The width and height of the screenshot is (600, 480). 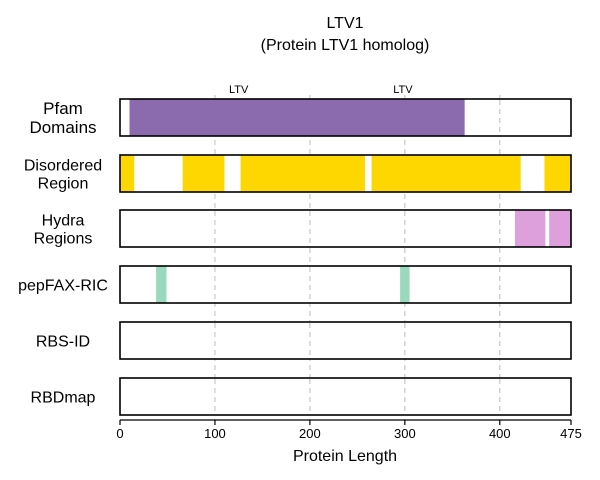 What do you see at coordinates (63, 342) in the screenshot?
I see `track-label: RBS-ID` at bounding box center [63, 342].